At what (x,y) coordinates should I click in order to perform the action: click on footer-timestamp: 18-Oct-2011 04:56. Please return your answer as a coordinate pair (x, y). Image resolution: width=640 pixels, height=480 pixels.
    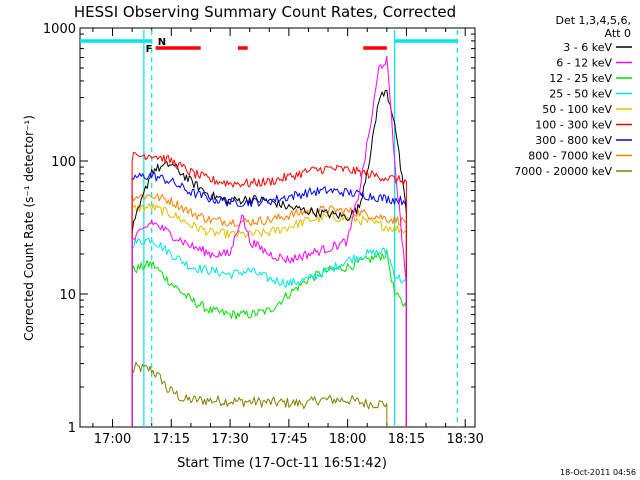
    Looking at the image, I should click on (598, 472).